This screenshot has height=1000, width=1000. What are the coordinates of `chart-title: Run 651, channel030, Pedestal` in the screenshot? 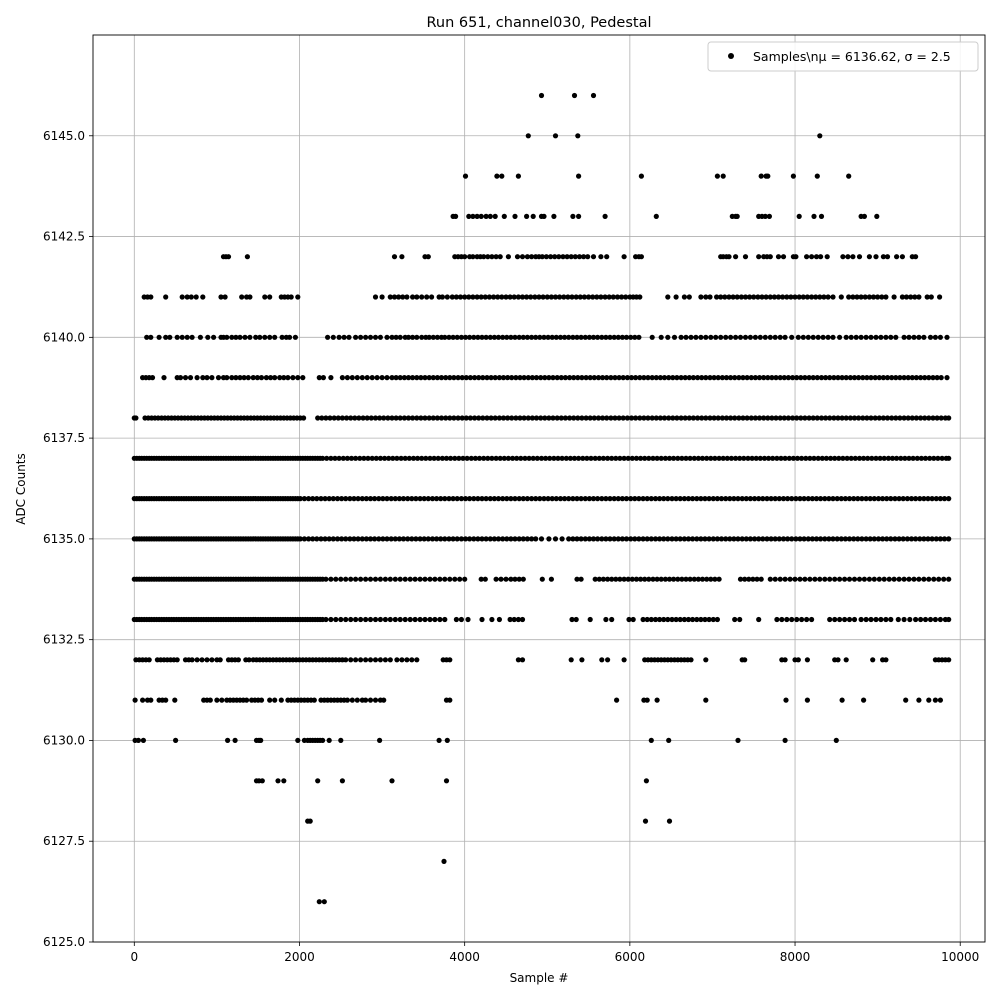 It's located at (538, 23).